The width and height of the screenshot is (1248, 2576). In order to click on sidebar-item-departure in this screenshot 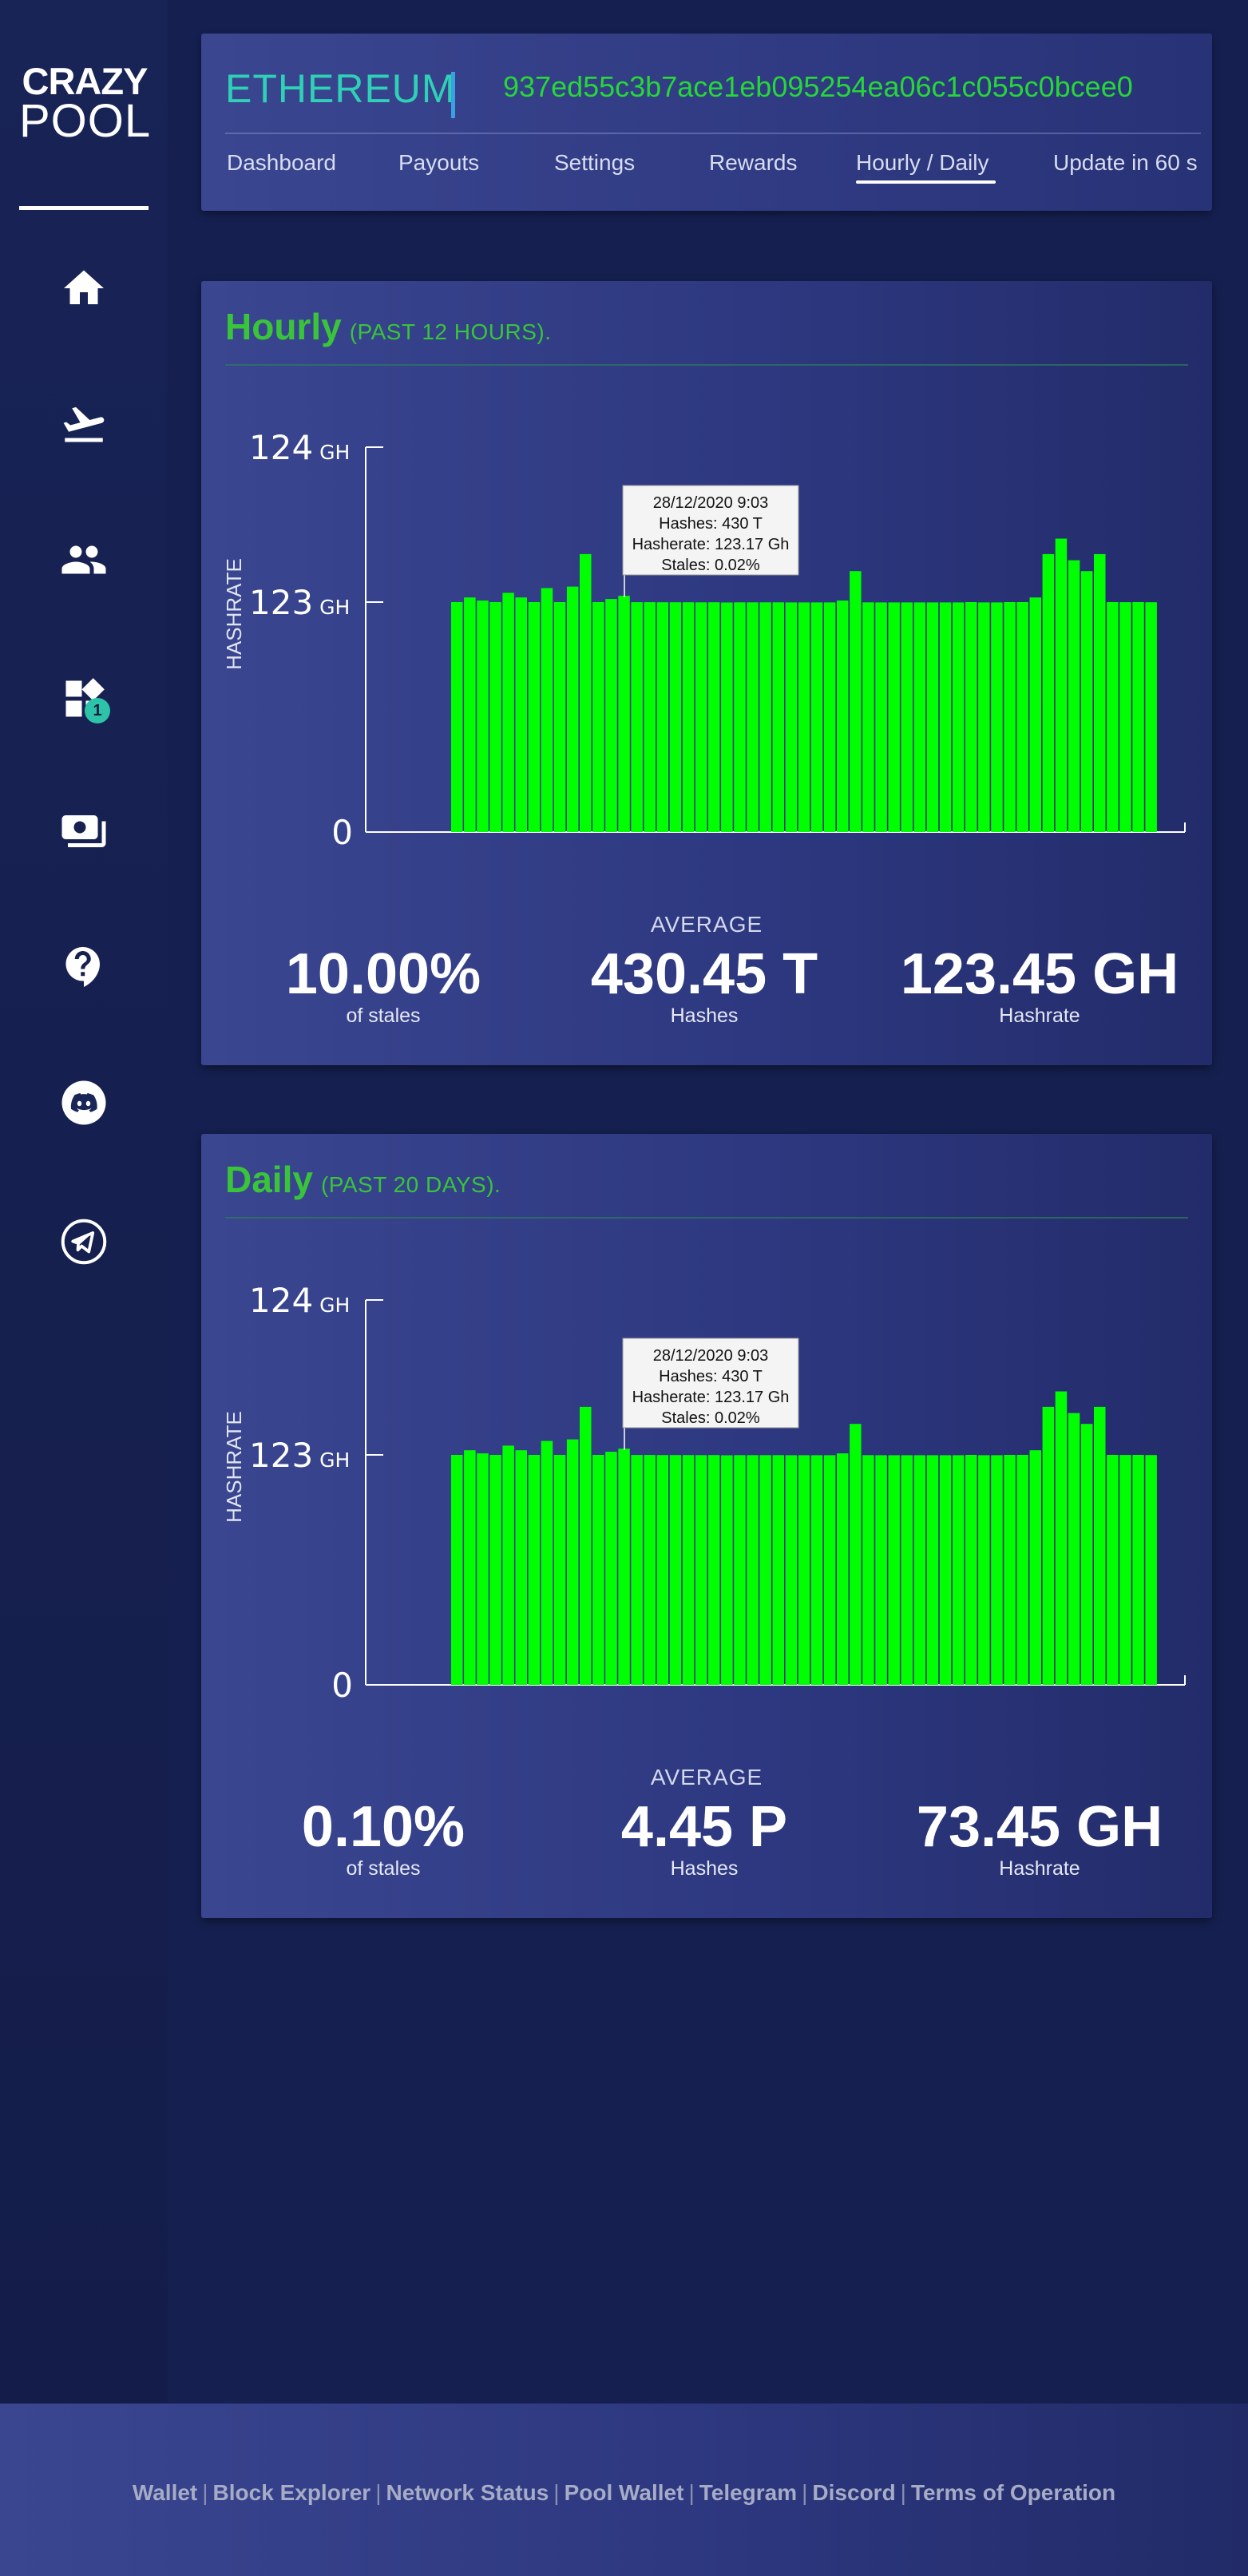, I will do `click(84, 424)`.